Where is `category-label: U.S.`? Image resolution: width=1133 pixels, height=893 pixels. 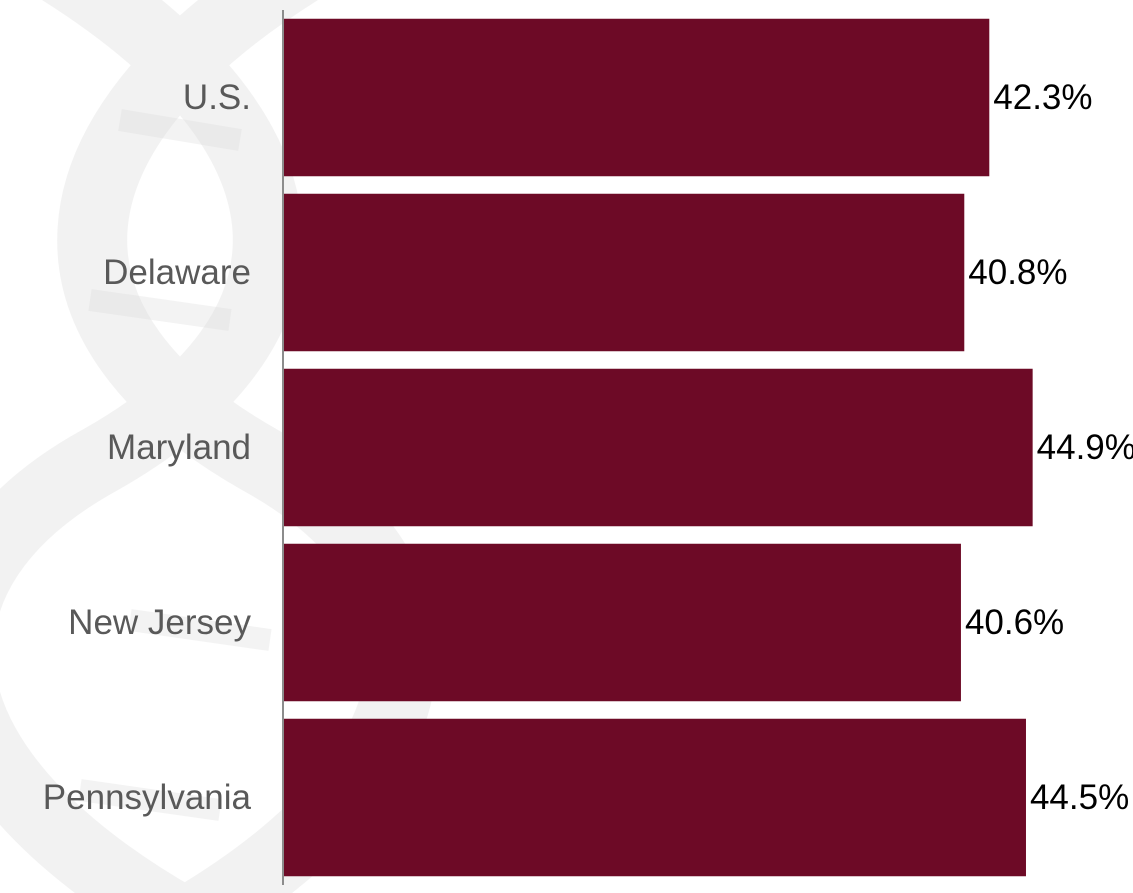 category-label: U.S. is located at coordinates (217, 97).